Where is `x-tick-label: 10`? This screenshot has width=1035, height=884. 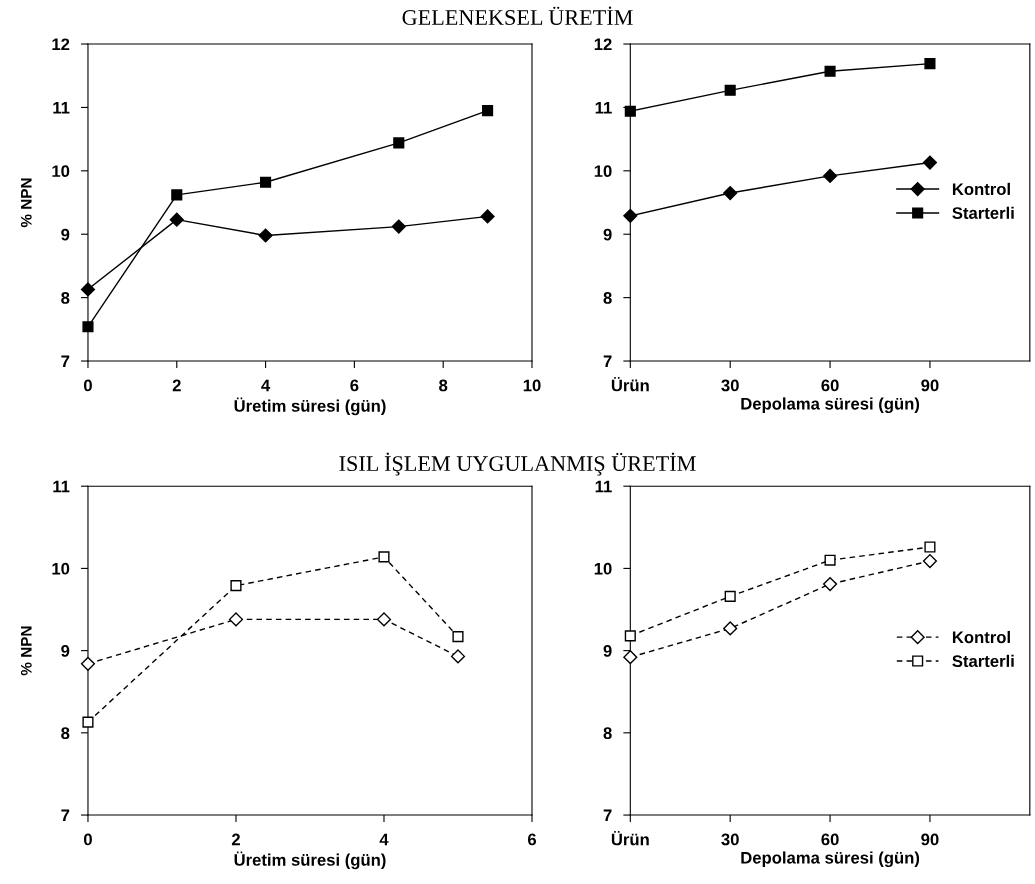 x-tick-label: 10 is located at coordinates (532, 385).